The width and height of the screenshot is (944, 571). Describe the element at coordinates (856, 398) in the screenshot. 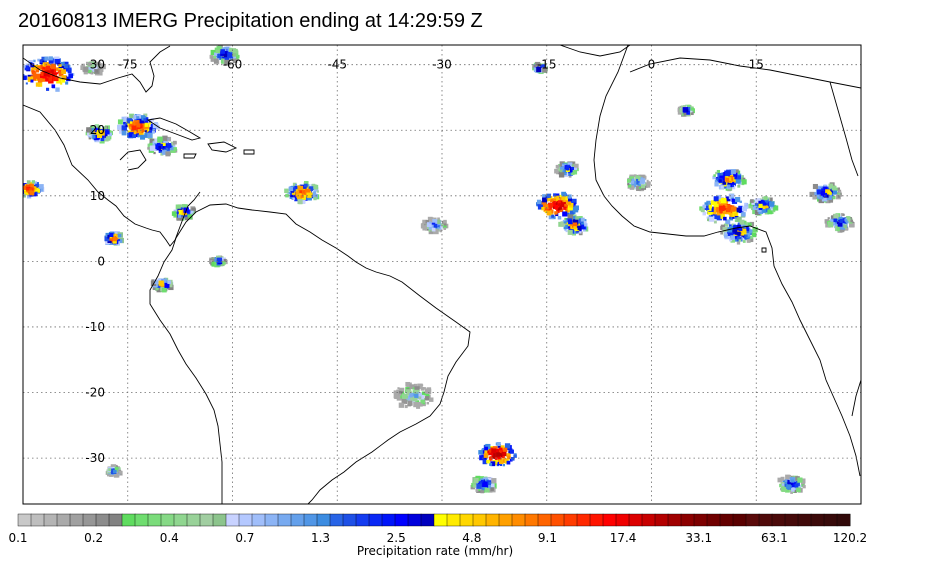

I see `madagascar-coast` at that location.